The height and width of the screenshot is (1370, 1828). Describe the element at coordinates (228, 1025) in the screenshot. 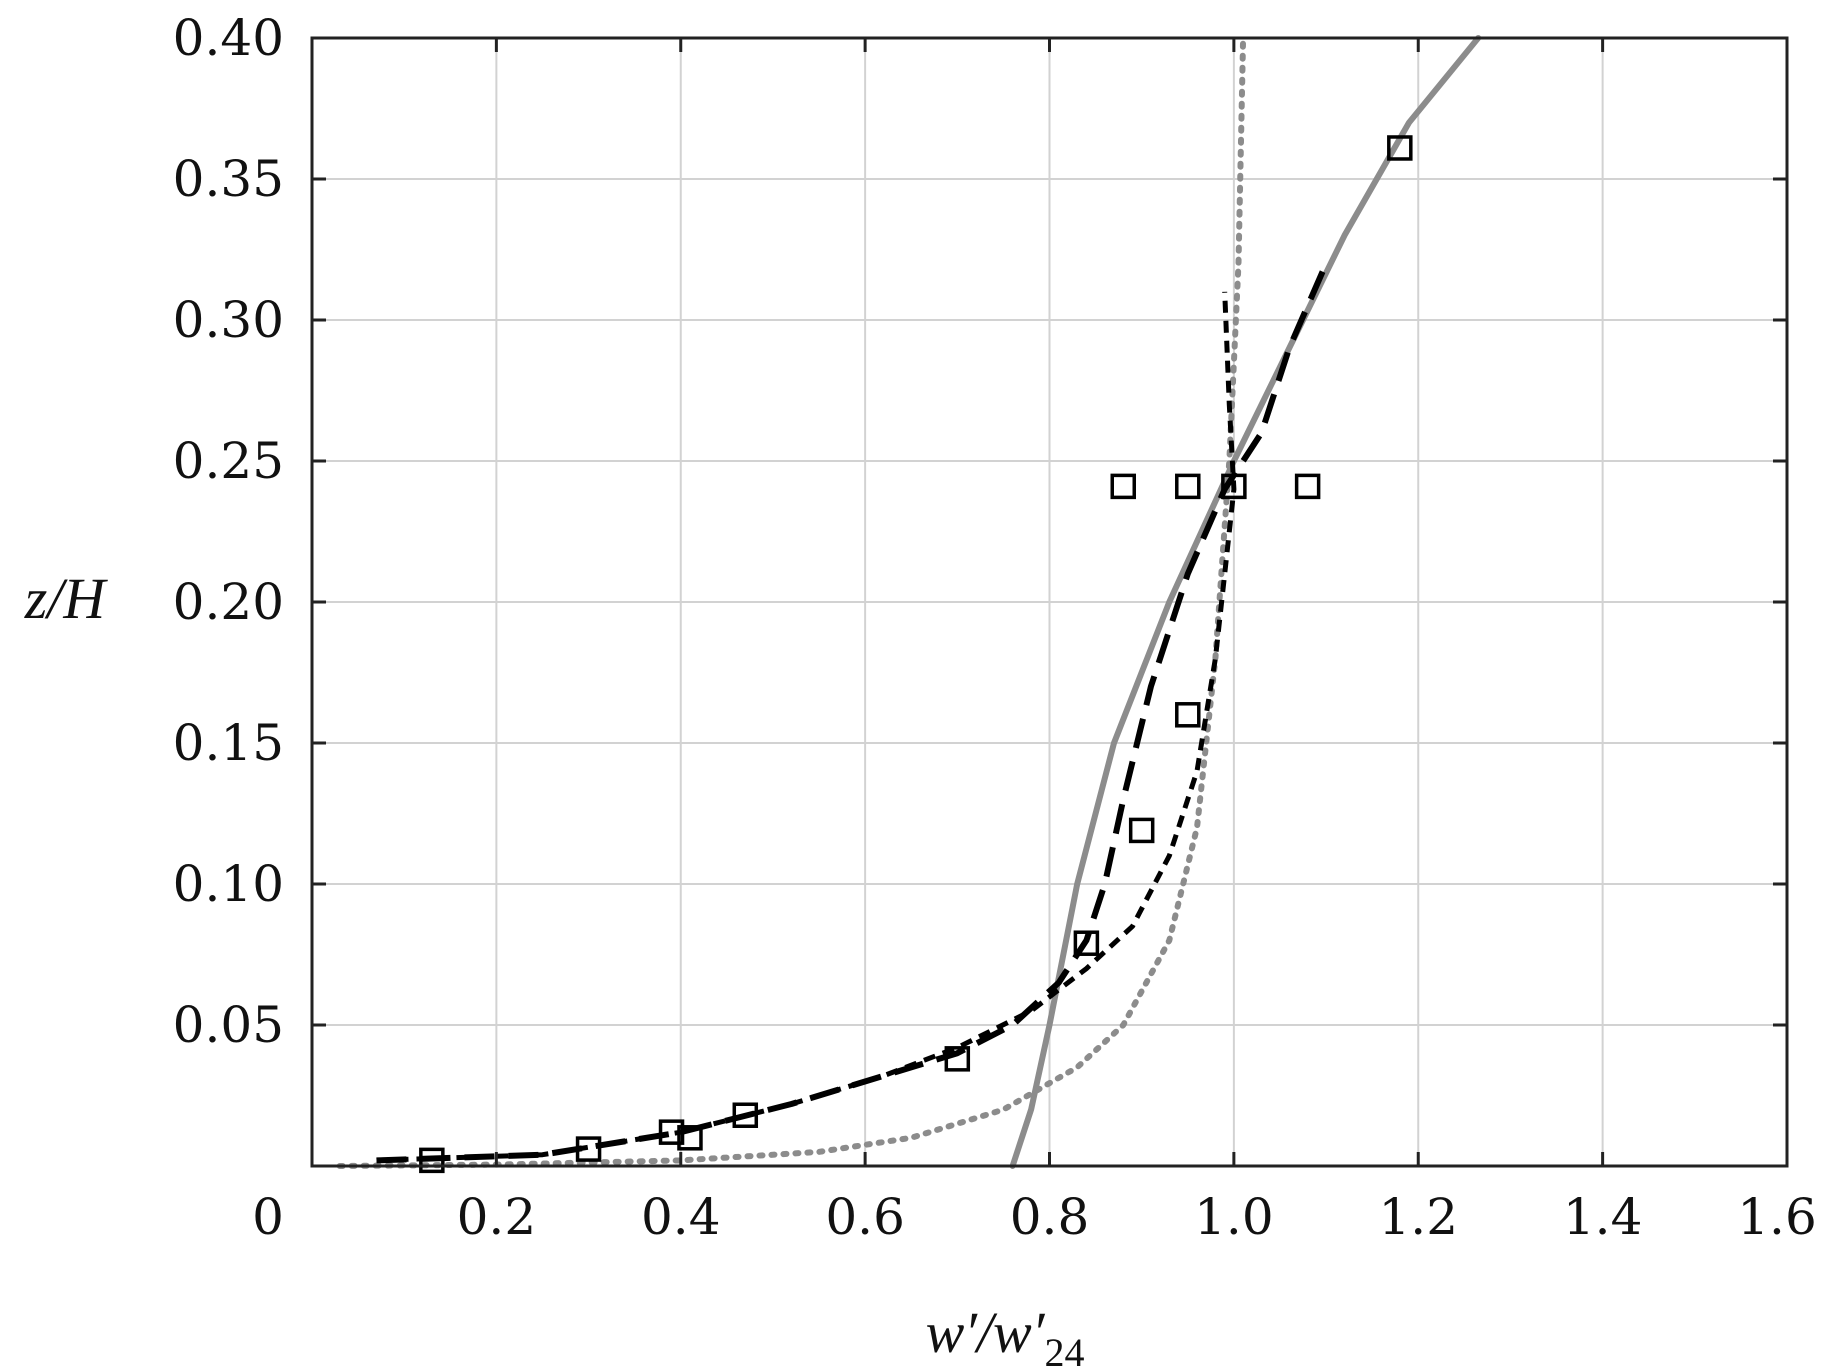

I see `y-tick-label: 0.05` at that location.